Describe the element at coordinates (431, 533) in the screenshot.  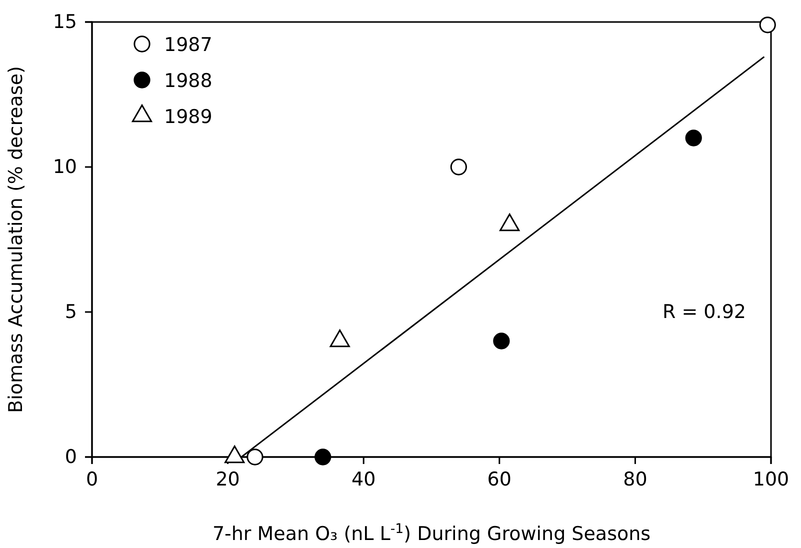
I see `x-axis-title: 7-hr Mean O₃ (nL L$^{-1}$) During Growing Seasons` at that location.